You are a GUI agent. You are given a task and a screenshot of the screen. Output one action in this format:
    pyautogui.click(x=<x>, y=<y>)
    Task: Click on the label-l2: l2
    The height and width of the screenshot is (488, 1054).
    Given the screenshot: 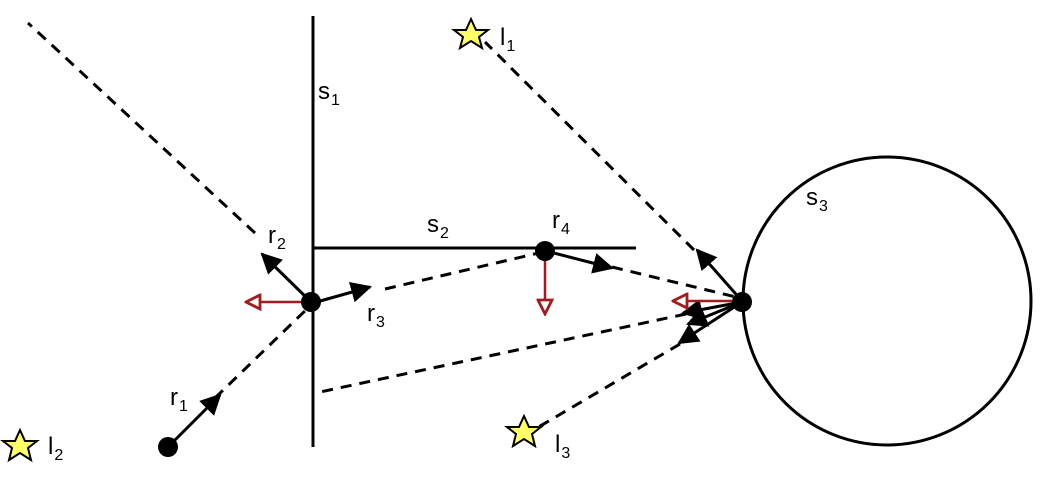 What is the action you would take?
    pyautogui.click(x=56, y=448)
    